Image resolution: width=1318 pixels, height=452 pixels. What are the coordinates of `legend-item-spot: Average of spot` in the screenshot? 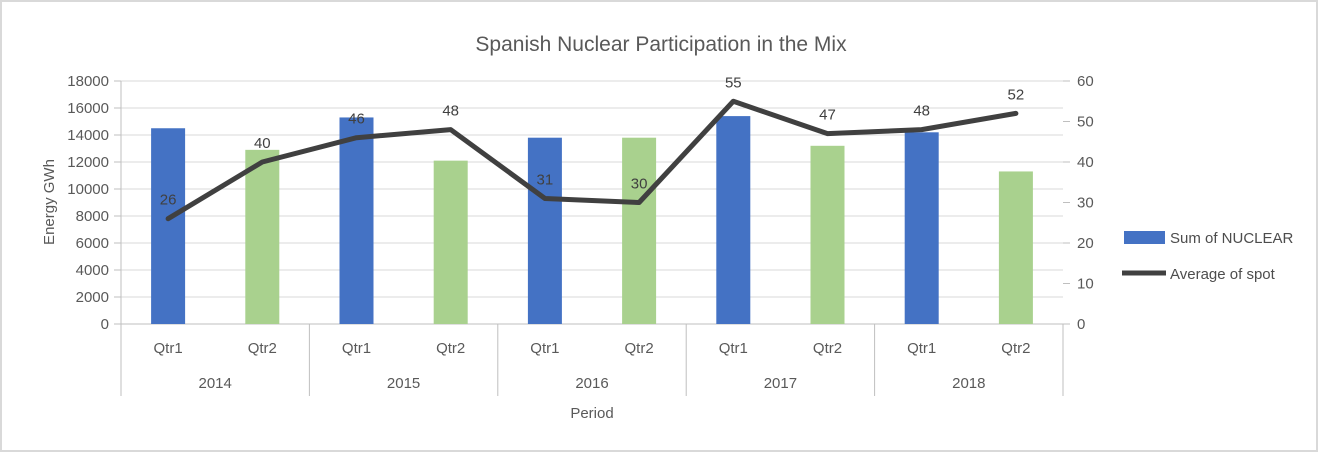 It's located at (1199, 274).